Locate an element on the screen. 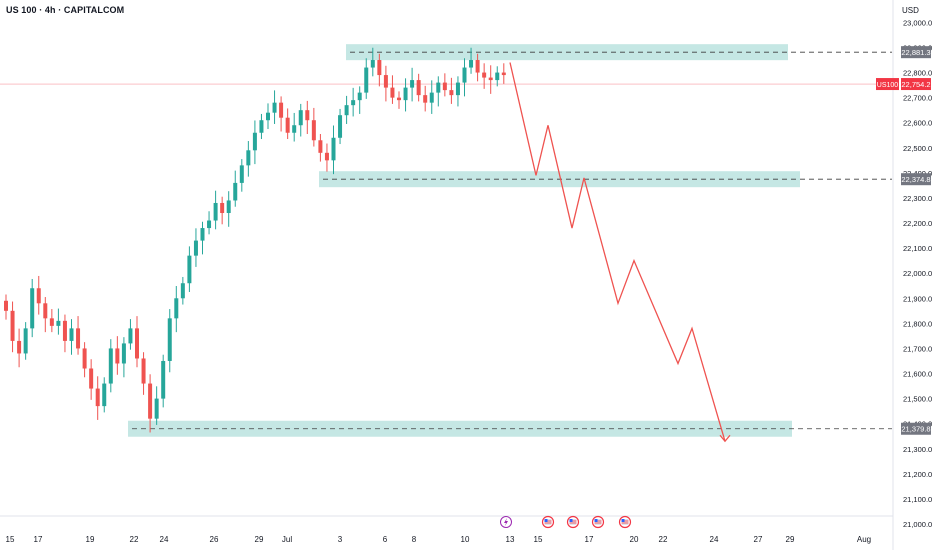 The height and width of the screenshot is (555, 932). y-tick-label: 21,300.0 is located at coordinates (917, 449).